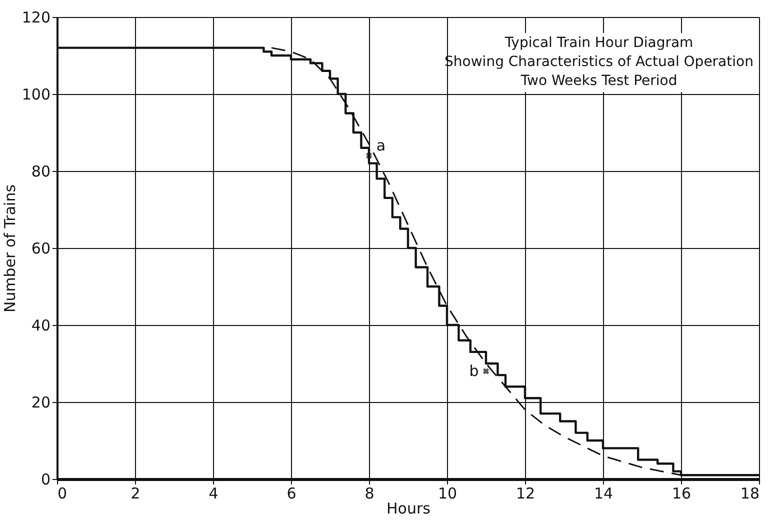  What do you see at coordinates (408, 509) in the screenshot?
I see `x-axis-title: Hours` at bounding box center [408, 509].